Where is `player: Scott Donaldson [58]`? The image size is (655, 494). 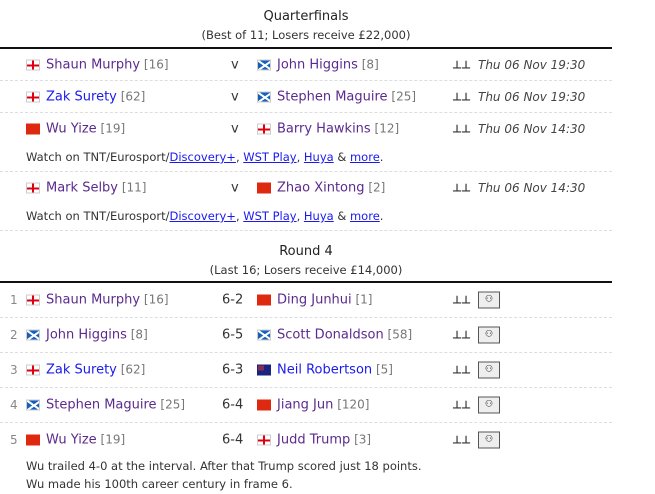 player: Scott Donaldson [58] is located at coordinates (344, 335).